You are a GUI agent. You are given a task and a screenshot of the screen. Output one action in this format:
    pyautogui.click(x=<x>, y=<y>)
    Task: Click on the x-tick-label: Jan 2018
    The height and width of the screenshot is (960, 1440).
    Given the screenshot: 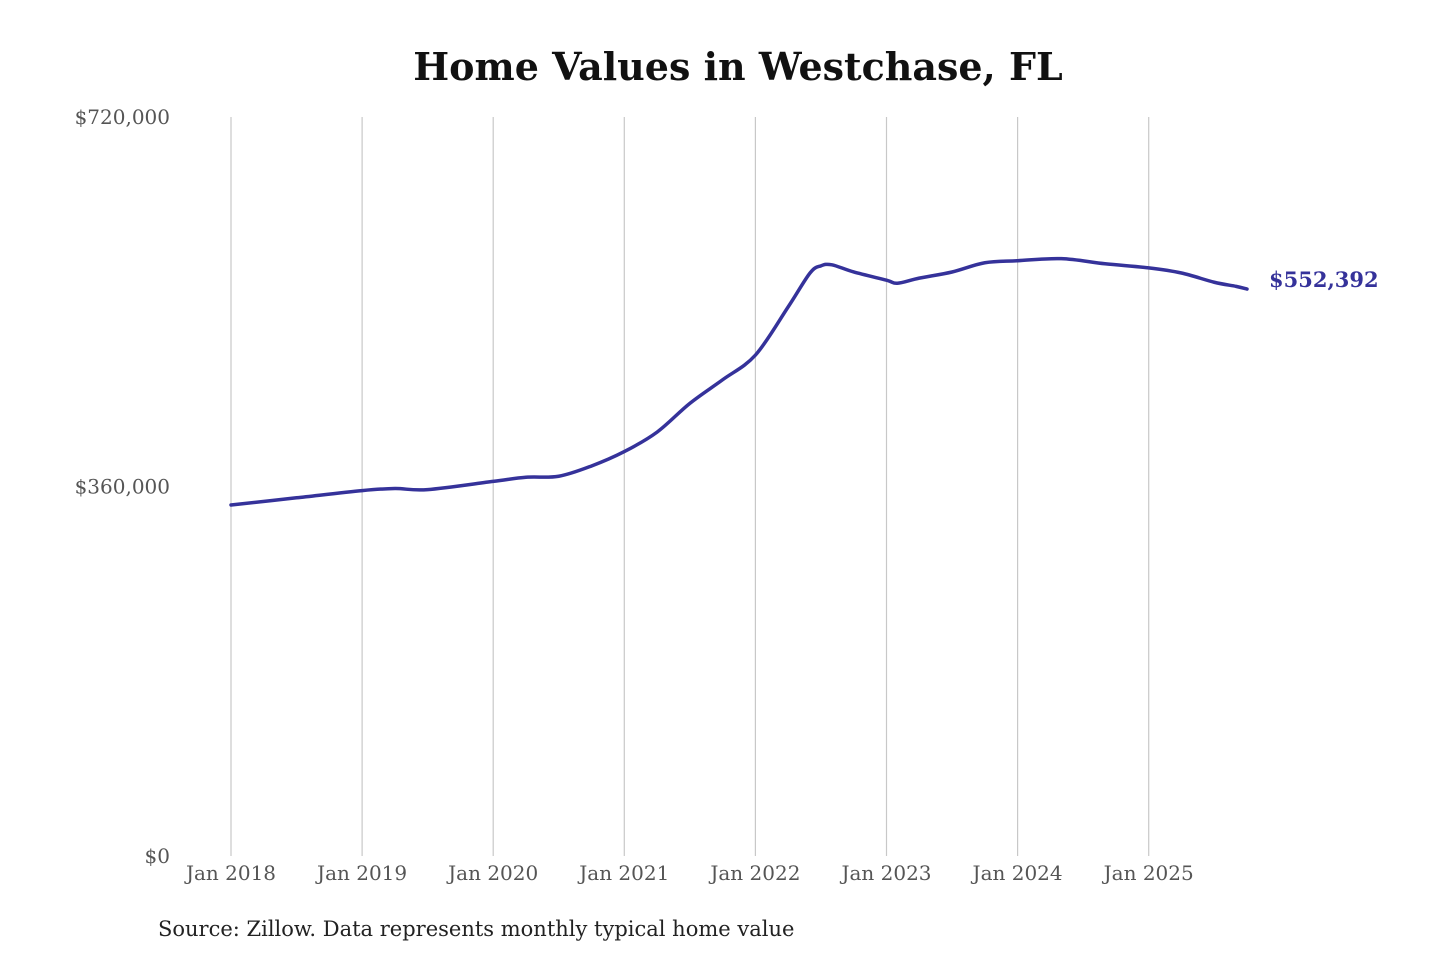 What is the action you would take?
    pyautogui.click(x=230, y=873)
    